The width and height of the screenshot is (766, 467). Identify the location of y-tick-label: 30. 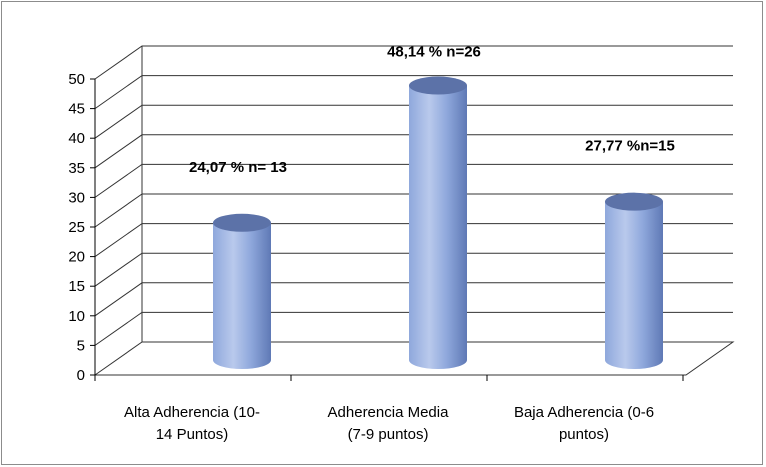
(76, 197).